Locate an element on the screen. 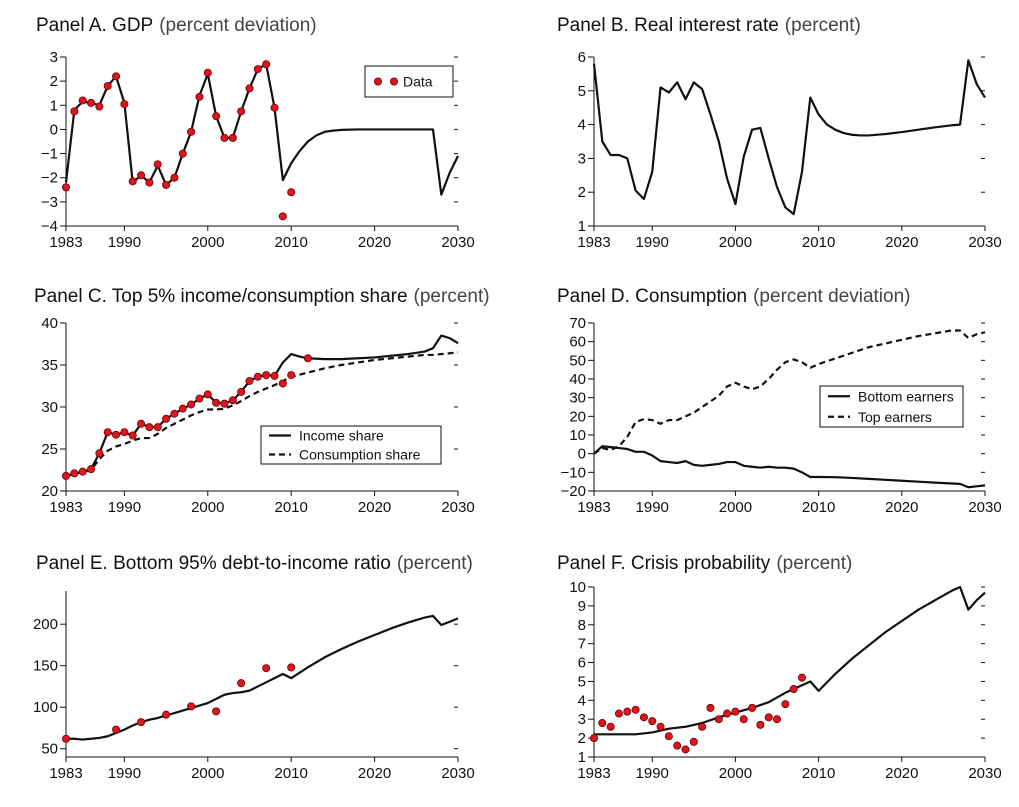  panel-title: Panel B. Real interest rate (percent) is located at coordinates (709, 25).